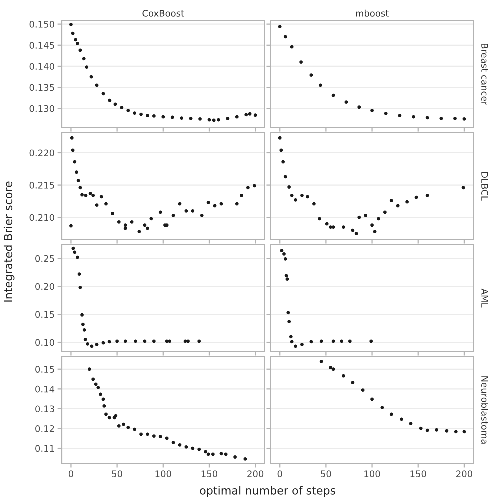 This screenshot has height=499, width=496. Describe the element at coordinates (464, 474) in the screenshot. I see `x-tick-label: 200` at that location.